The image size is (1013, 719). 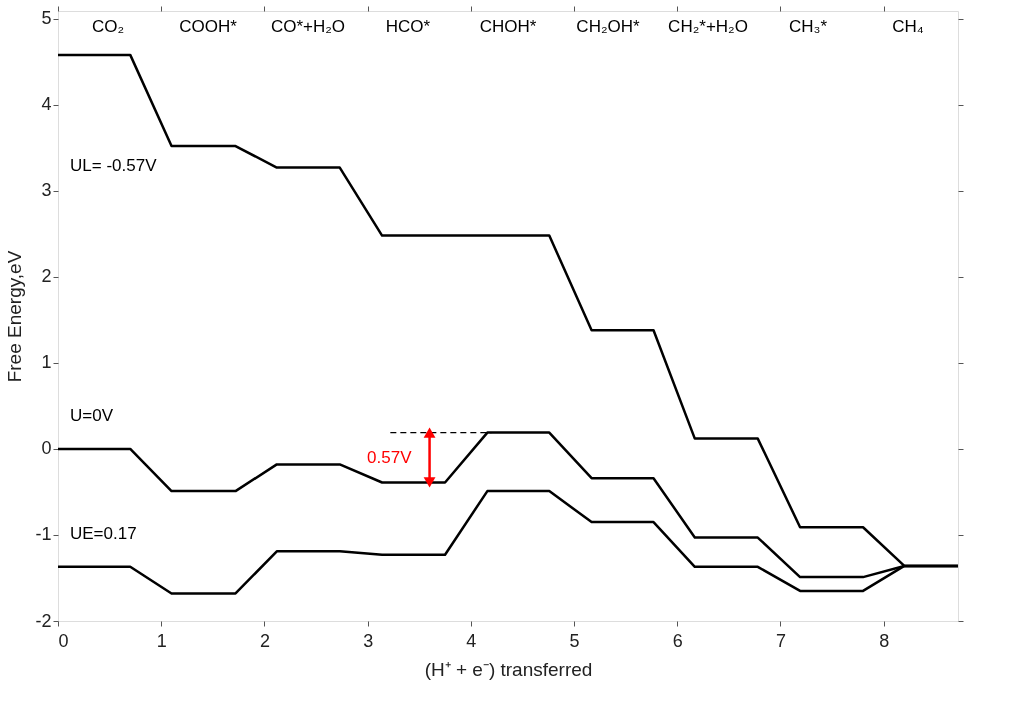 What do you see at coordinates (780, 640) in the screenshot?
I see `x-tick-label: 7` at bounding box center [780, 640].